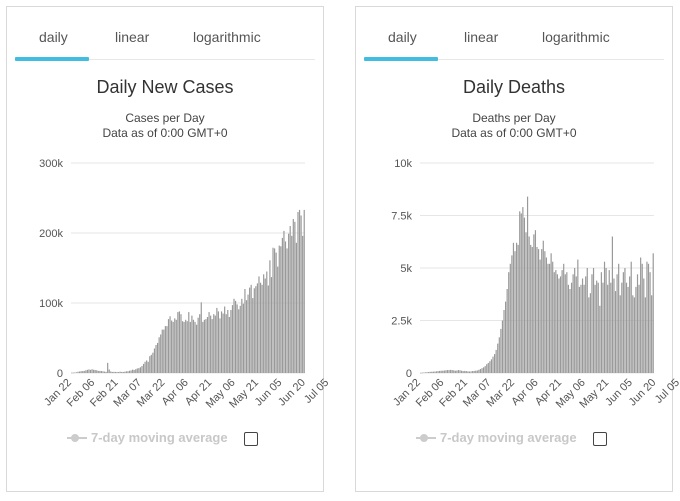 Image resolution: width=680 pixels, height=501 pixels. What do you see at coordinates (251, 439) in the screenshot?
I see `moving-average-checkbox` at bounding box center [251, 439].